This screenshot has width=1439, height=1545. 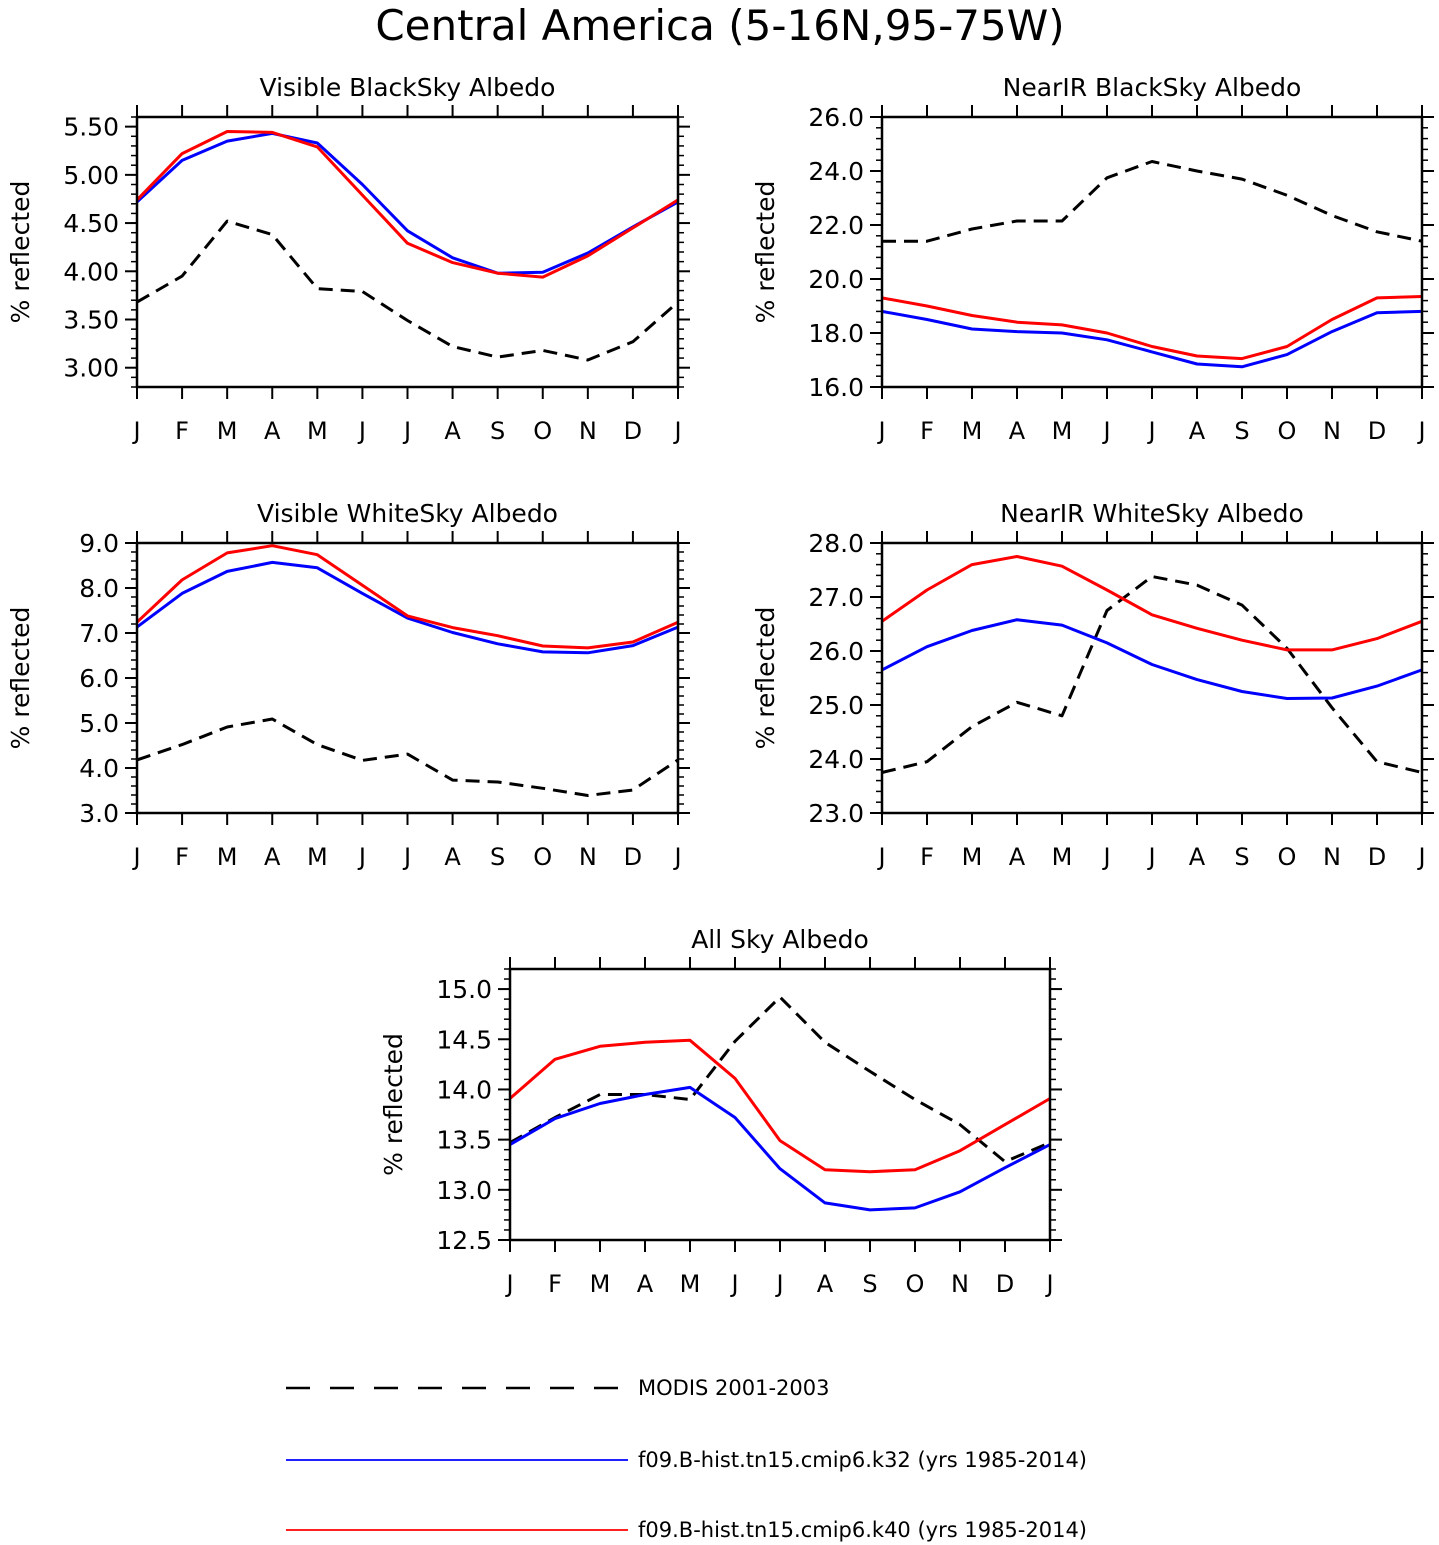 I want to click on y-tick-label: 15.0, so click(x=464, y=989).